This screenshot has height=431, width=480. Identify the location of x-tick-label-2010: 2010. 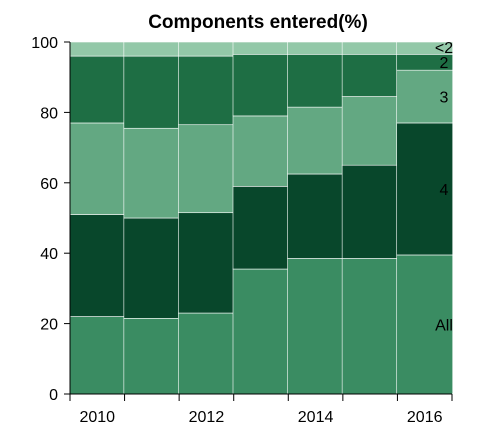
(97, 417).